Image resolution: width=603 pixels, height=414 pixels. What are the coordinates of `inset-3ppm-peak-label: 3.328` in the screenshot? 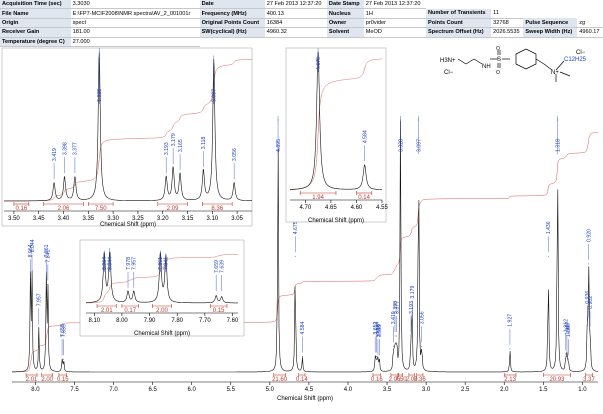 It's located at (100, 95).